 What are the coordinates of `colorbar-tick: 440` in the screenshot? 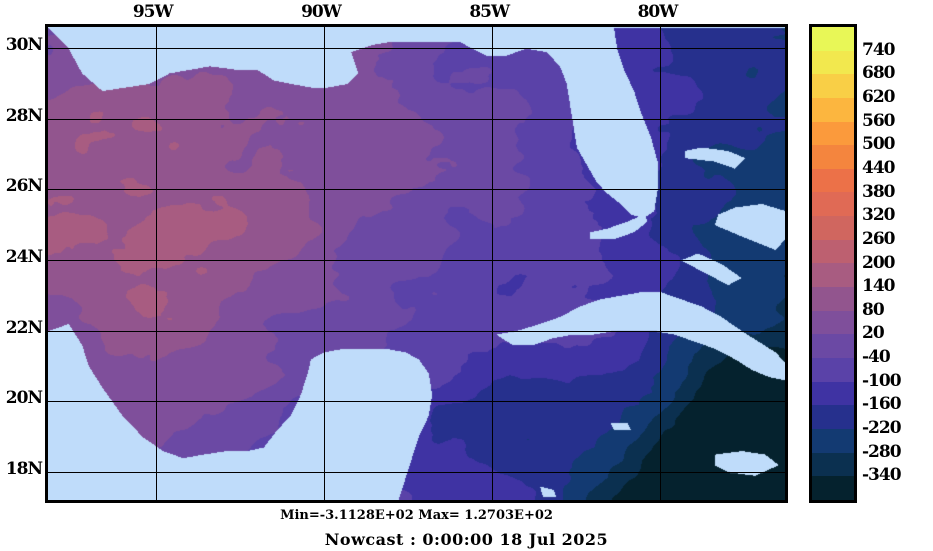 It's located at (878, 167).